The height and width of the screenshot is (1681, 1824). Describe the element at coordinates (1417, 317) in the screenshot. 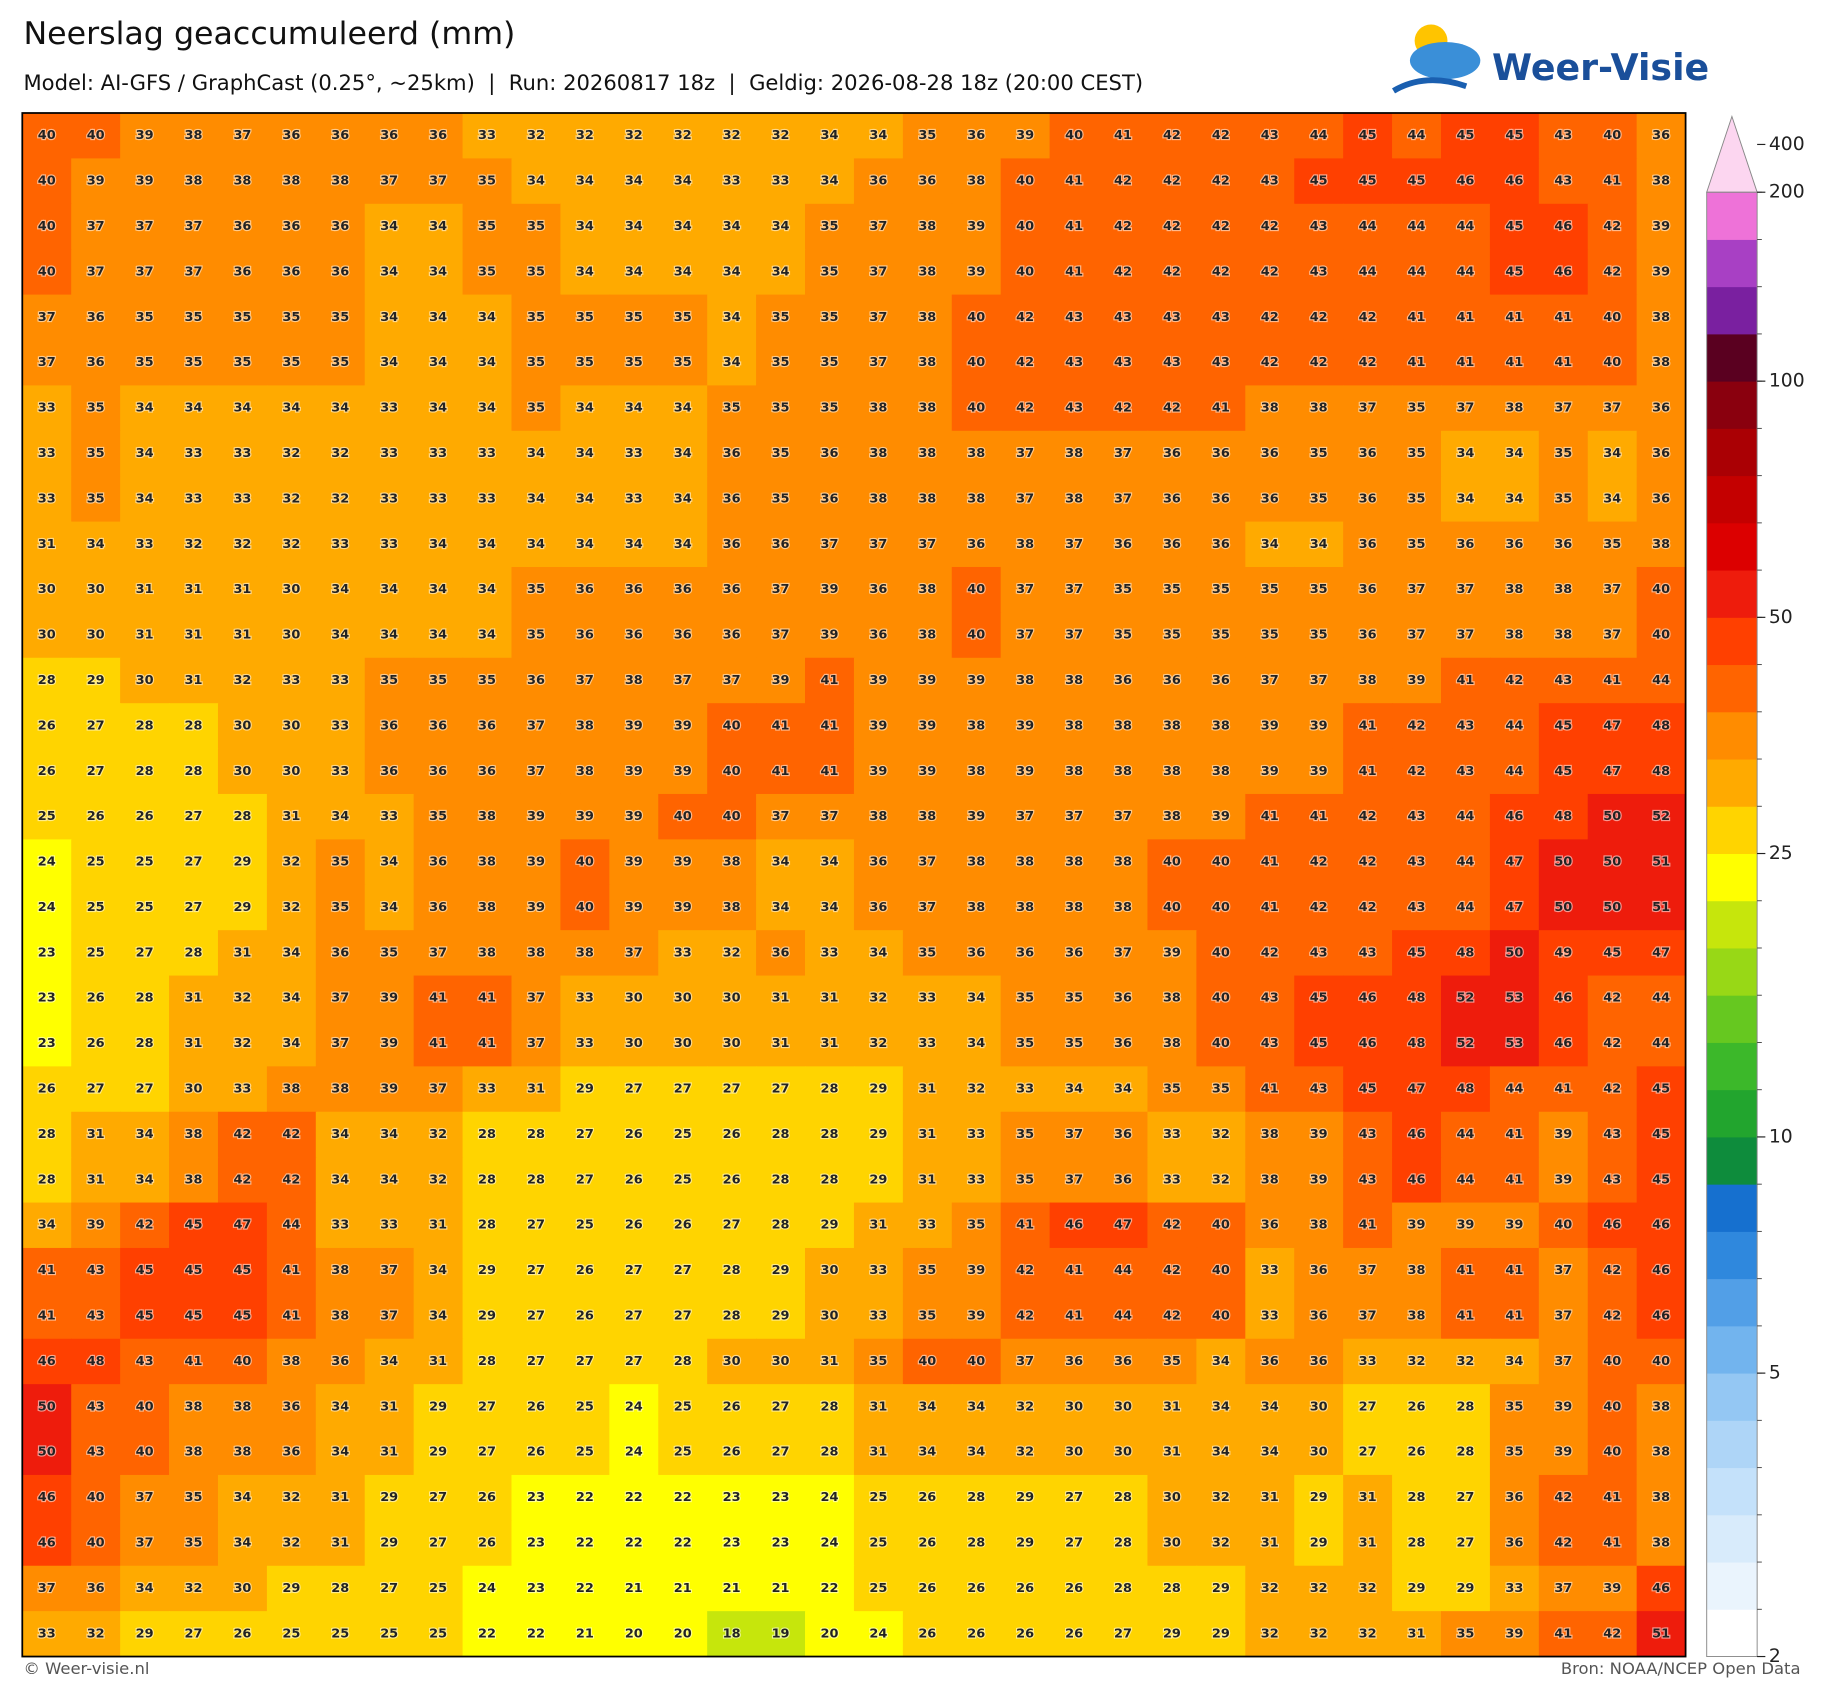

I see `precip-value: 41` at that location.